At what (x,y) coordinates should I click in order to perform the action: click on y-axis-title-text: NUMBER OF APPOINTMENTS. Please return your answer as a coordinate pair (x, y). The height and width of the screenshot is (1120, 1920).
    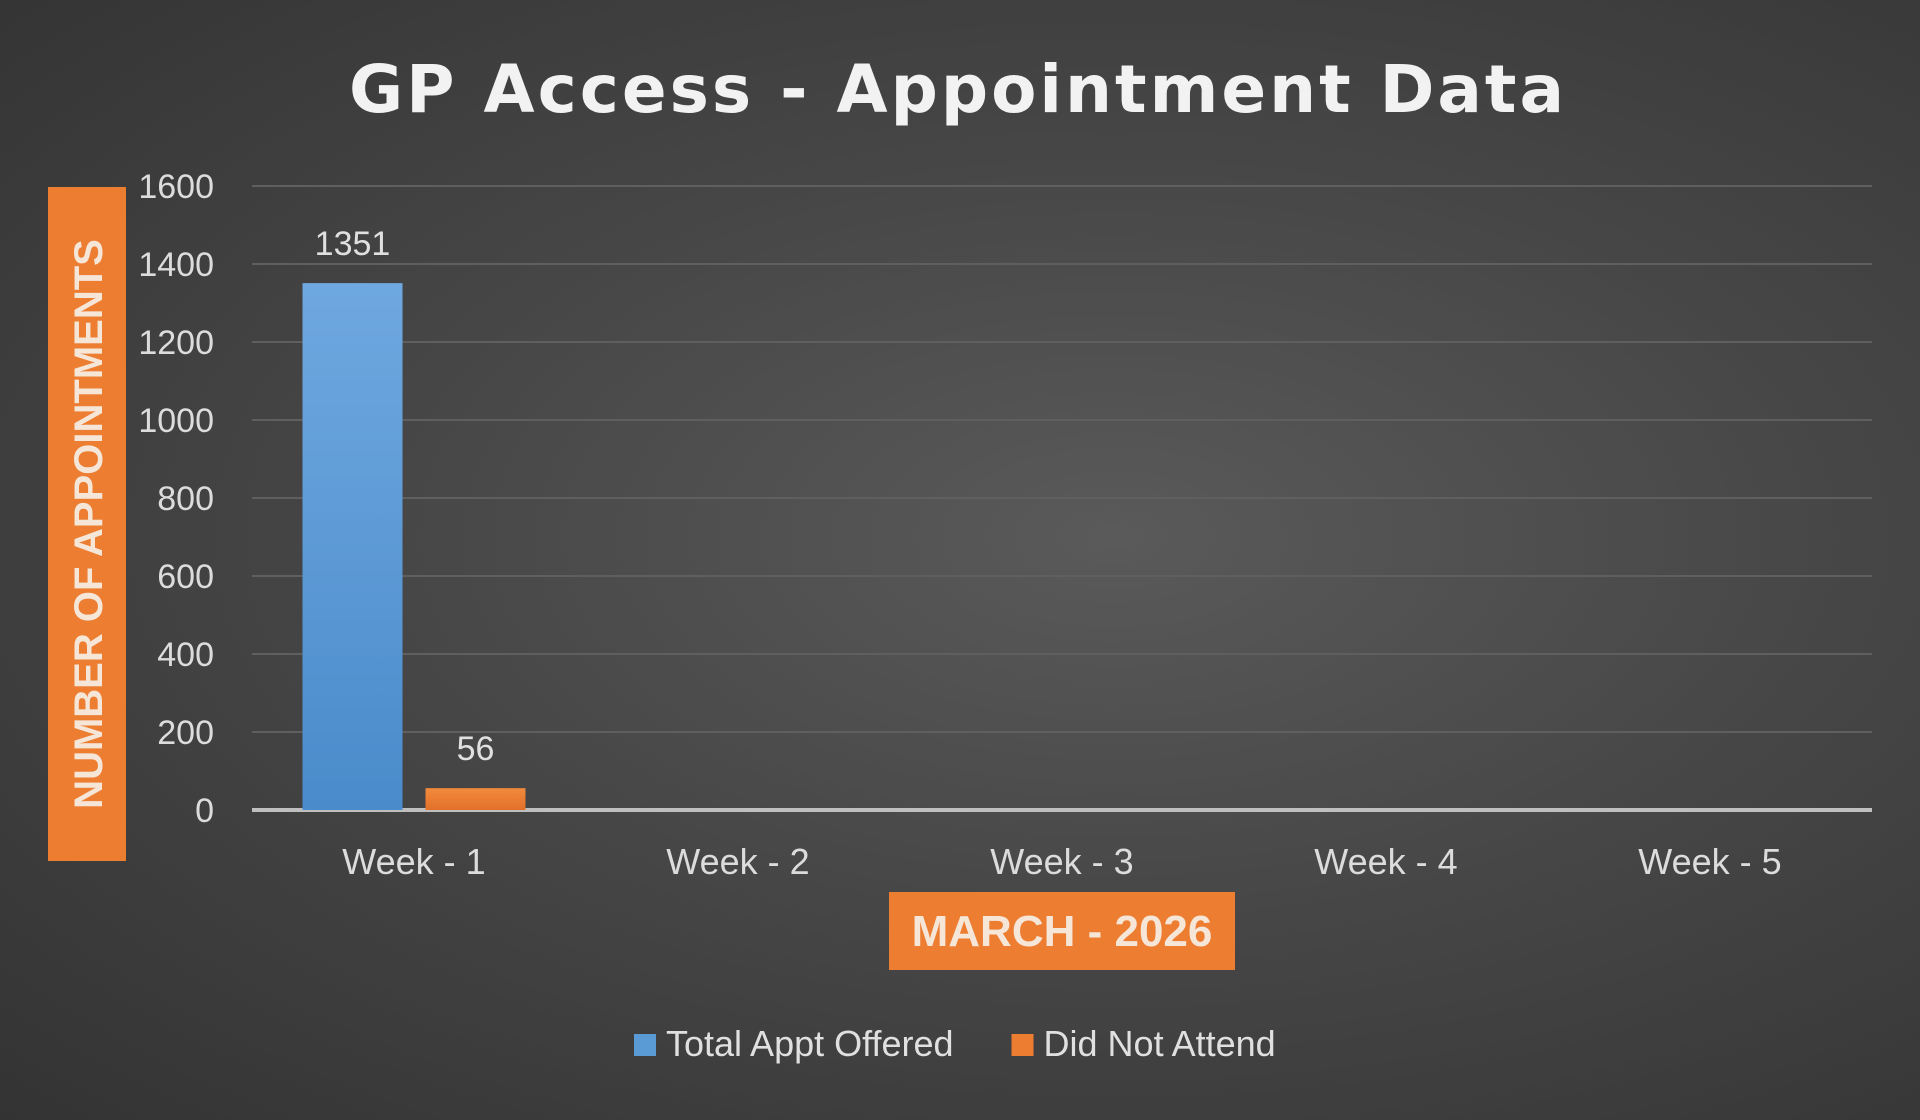
    Looking at the image, I should click on (89, 524).